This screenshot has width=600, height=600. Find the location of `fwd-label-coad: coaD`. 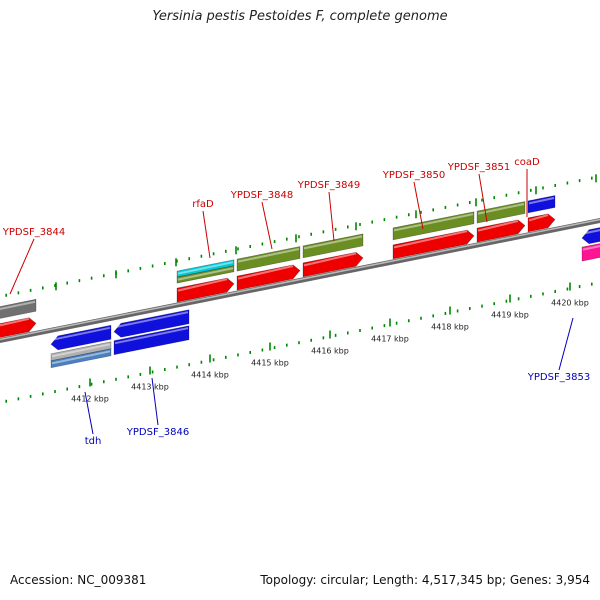

fwd-label-coad: coaD is located at coordinates (527, 162).